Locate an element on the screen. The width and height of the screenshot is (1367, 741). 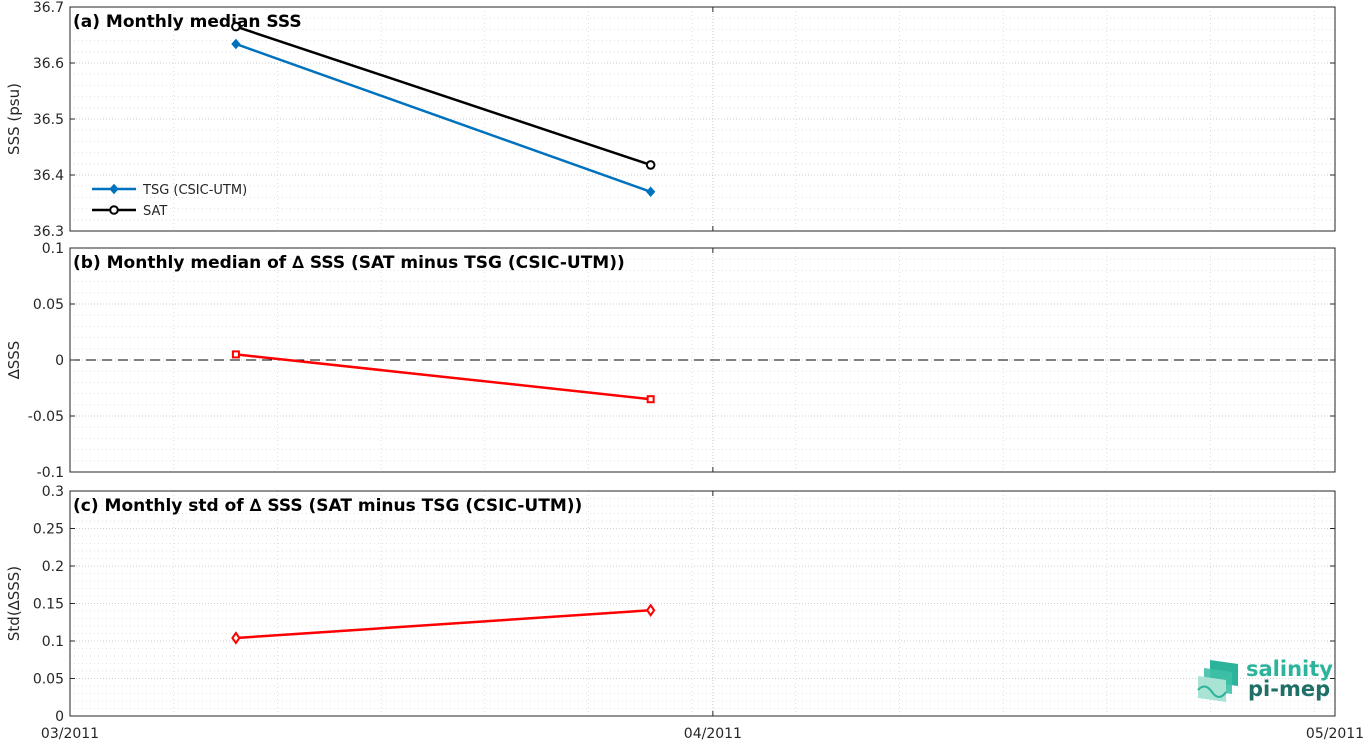
x-tick-label: 03/2011 is located at coordinates (70, 733).